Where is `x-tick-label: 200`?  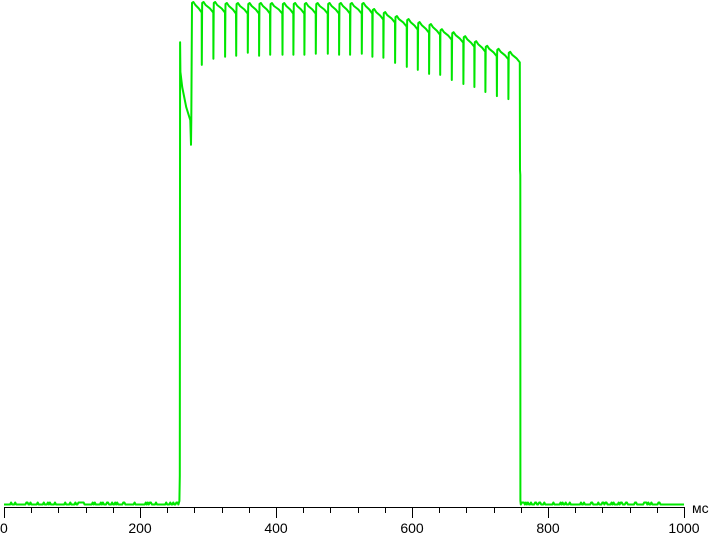
x-tick-label: 200 is located at coordinates (140, 527).